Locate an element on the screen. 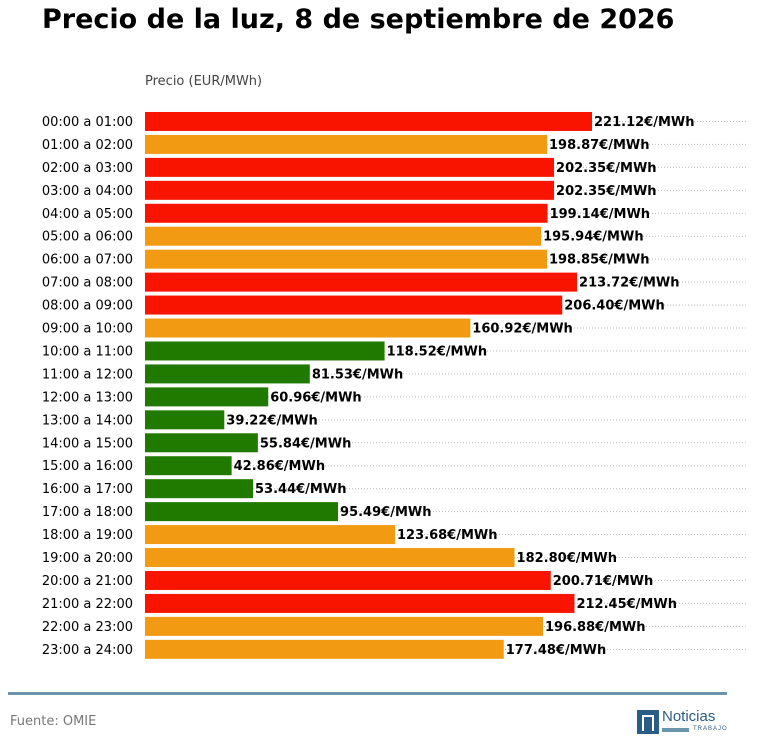 Image resolution: width=758 pixels, height=755 pixels. footer-divider is located at coordinates (367, 693).